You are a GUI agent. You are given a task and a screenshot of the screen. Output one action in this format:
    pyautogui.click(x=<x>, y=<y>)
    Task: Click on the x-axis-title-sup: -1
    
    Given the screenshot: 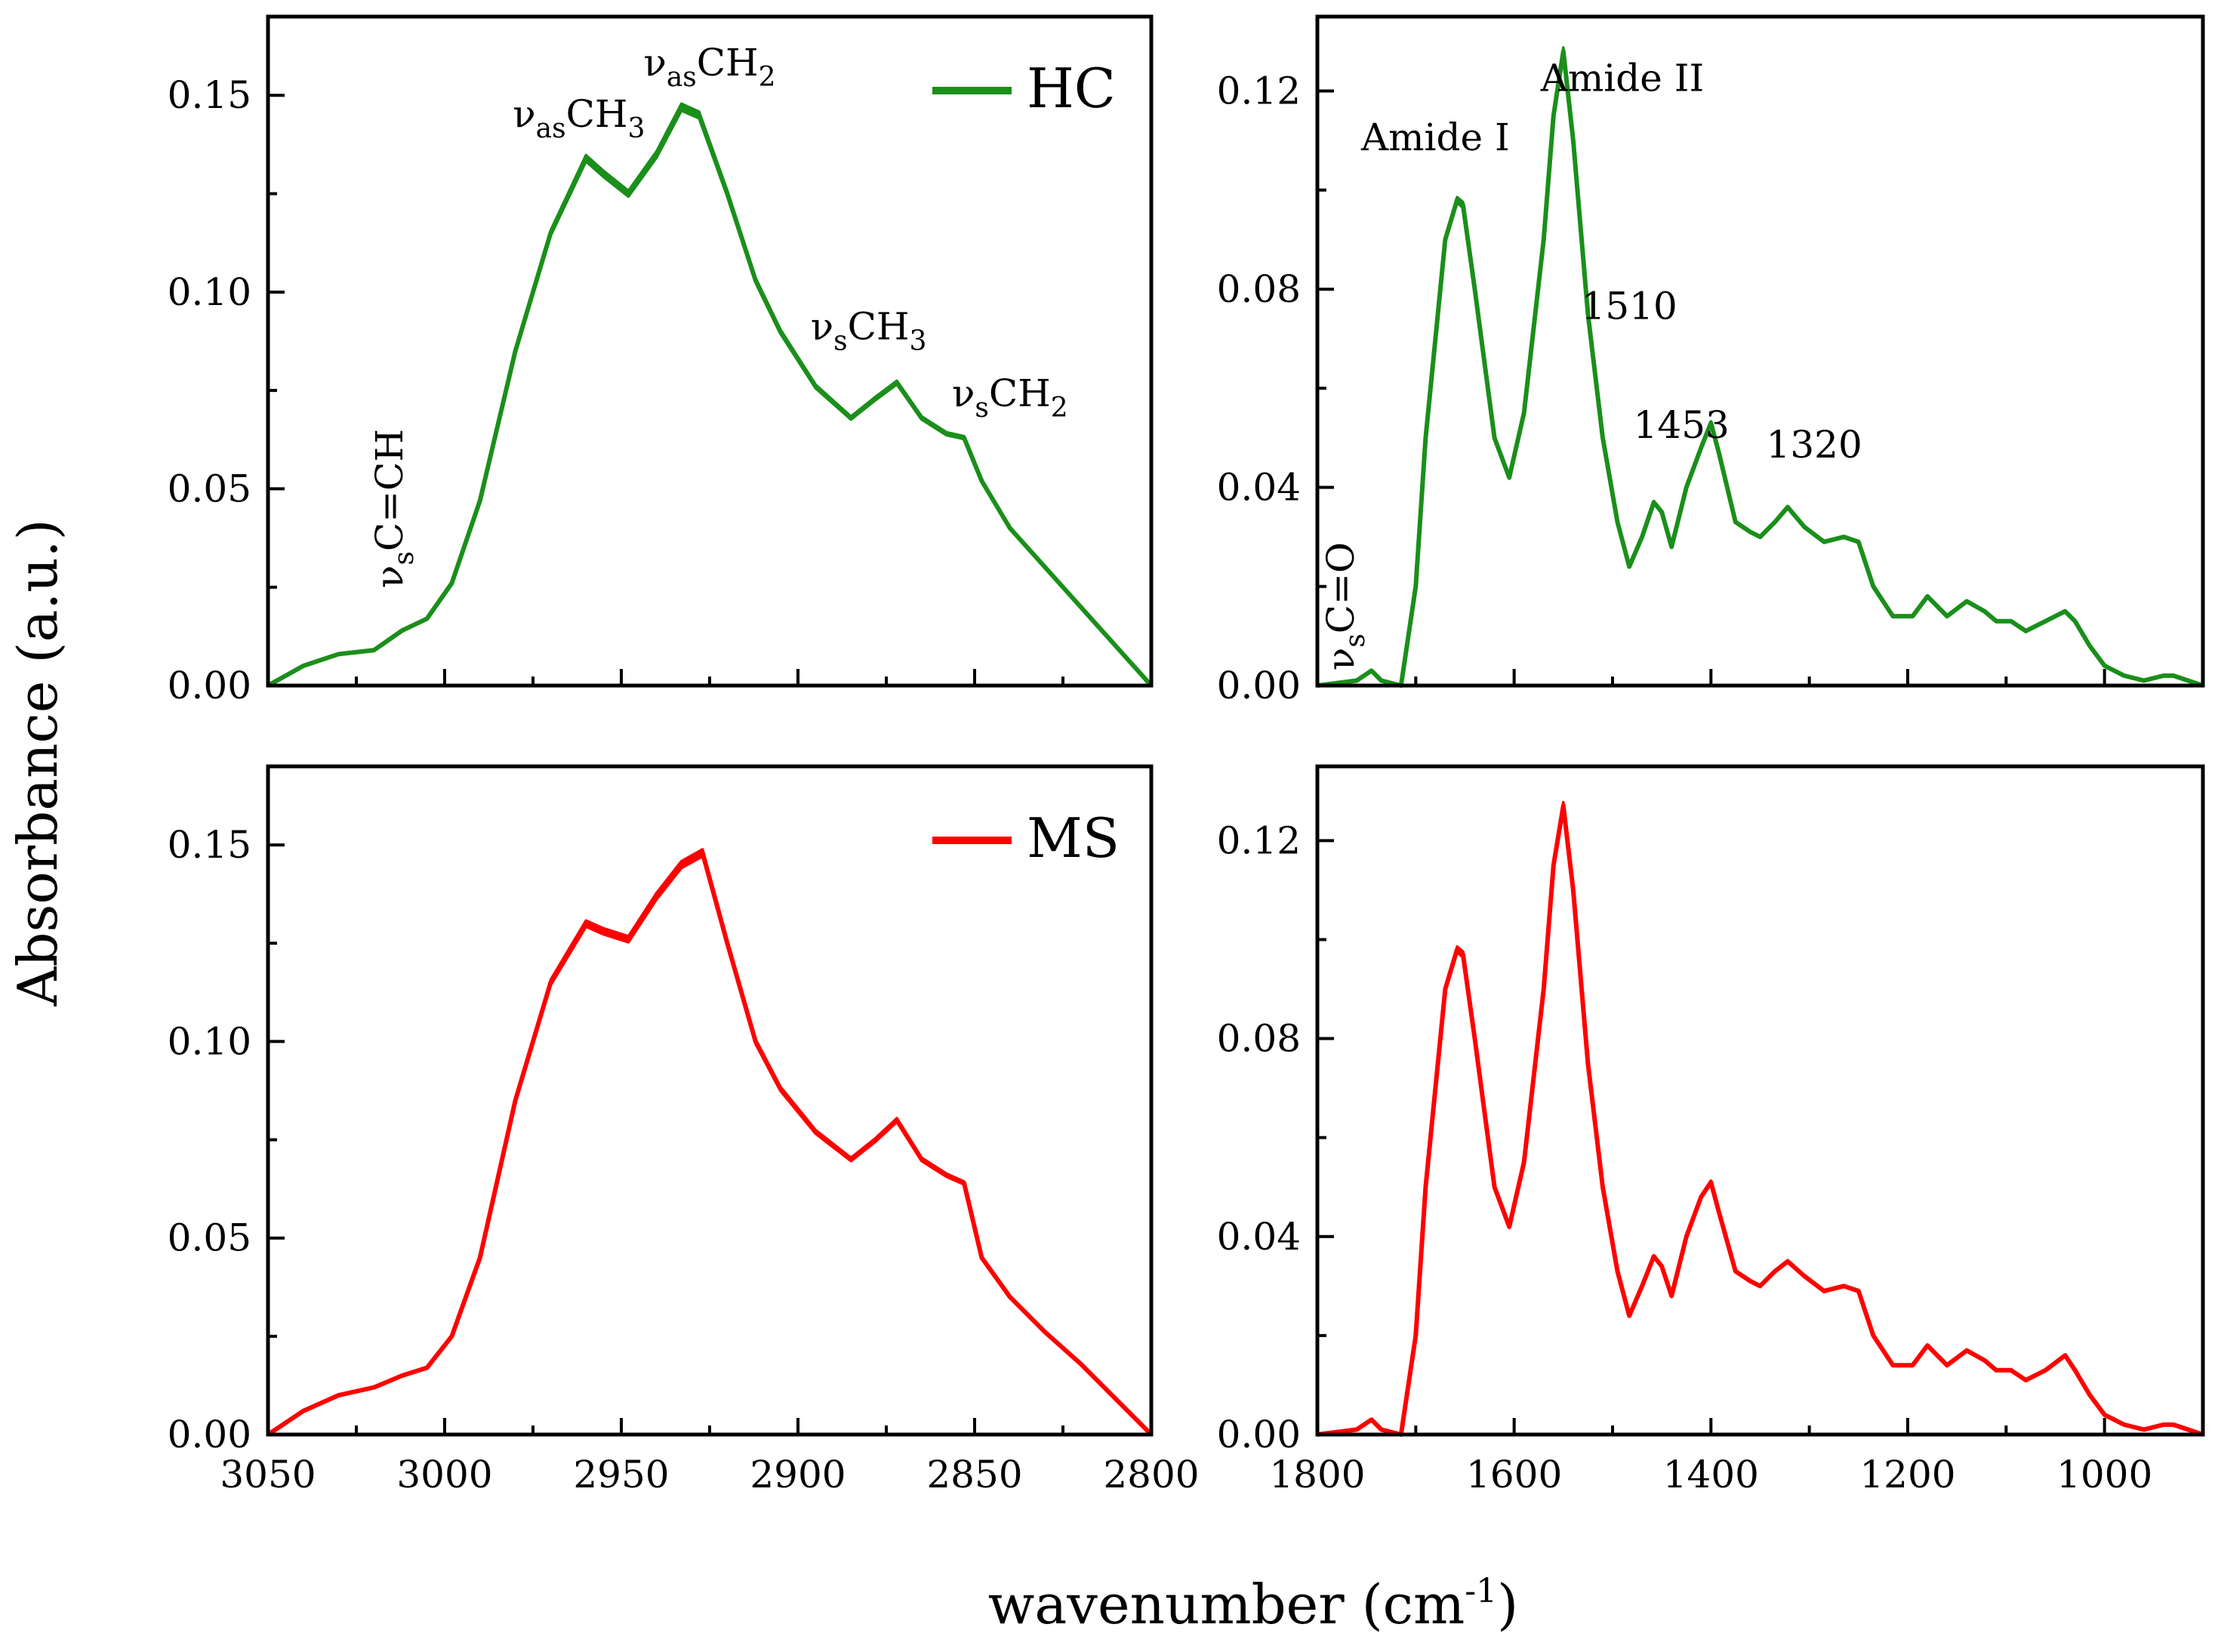 What is the action you would take?
    pyautogui.click(x=1481, y=1591)
    